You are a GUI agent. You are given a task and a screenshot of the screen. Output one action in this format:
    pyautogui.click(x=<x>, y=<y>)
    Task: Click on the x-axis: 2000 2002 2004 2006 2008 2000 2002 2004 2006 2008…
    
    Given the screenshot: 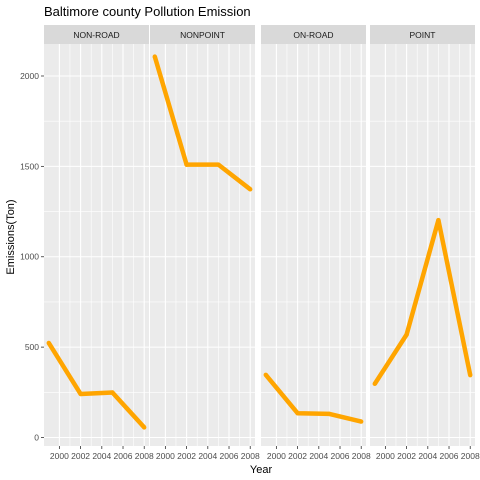 What is the action you would take?
    pyautogui.click(x=265, y=453)
    